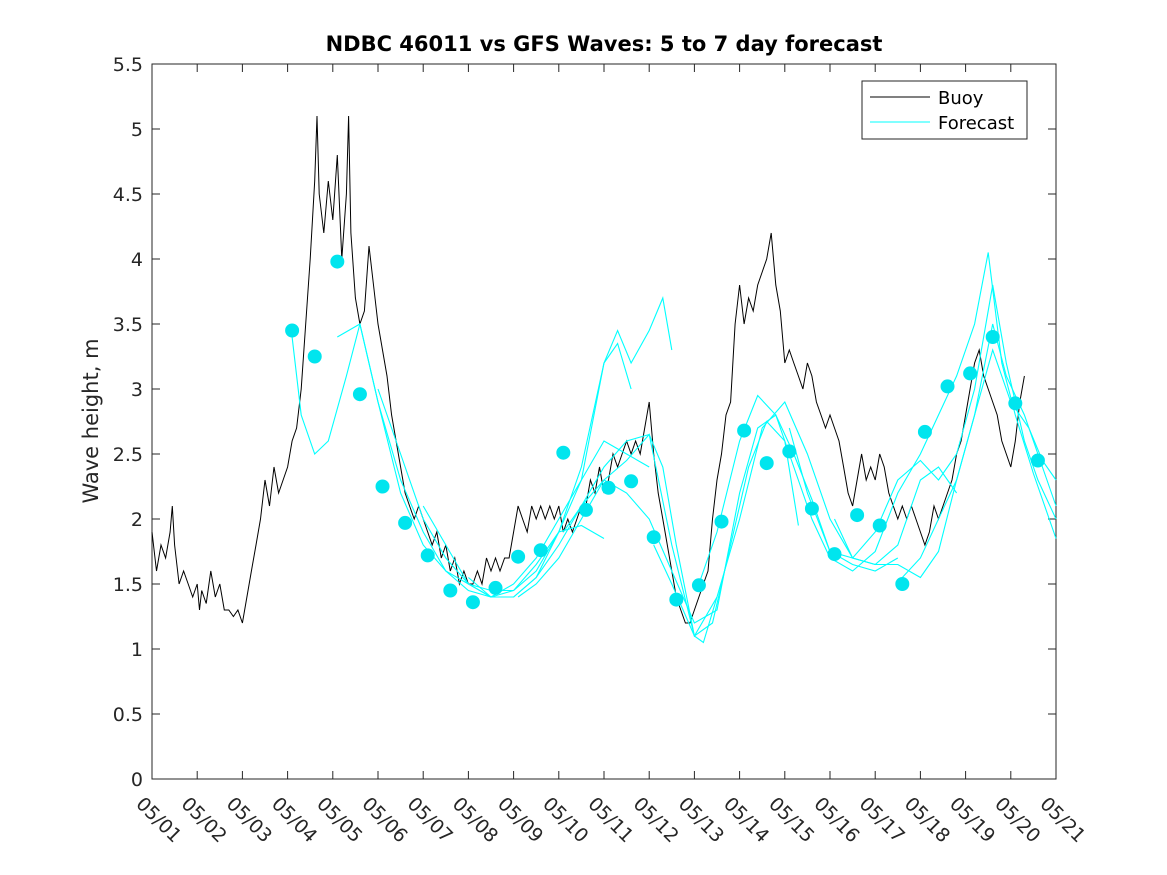 The width and height of the screenshot is (1167, 875). Describe the element at coordinates (128, 585) in the screenshot. I see `y-tick-label: 1.5` at that location.